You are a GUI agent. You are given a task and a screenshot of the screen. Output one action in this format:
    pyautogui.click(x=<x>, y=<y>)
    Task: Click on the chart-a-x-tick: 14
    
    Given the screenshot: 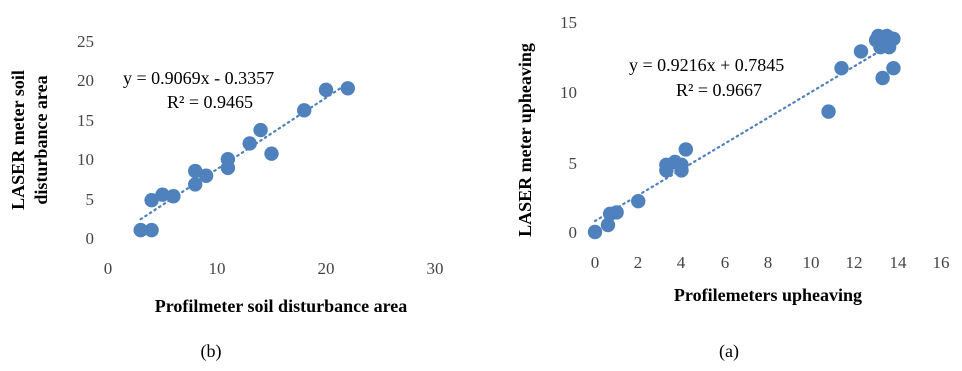 What is the action you would take?
    pyautogui.click(x=899, y=262)
    